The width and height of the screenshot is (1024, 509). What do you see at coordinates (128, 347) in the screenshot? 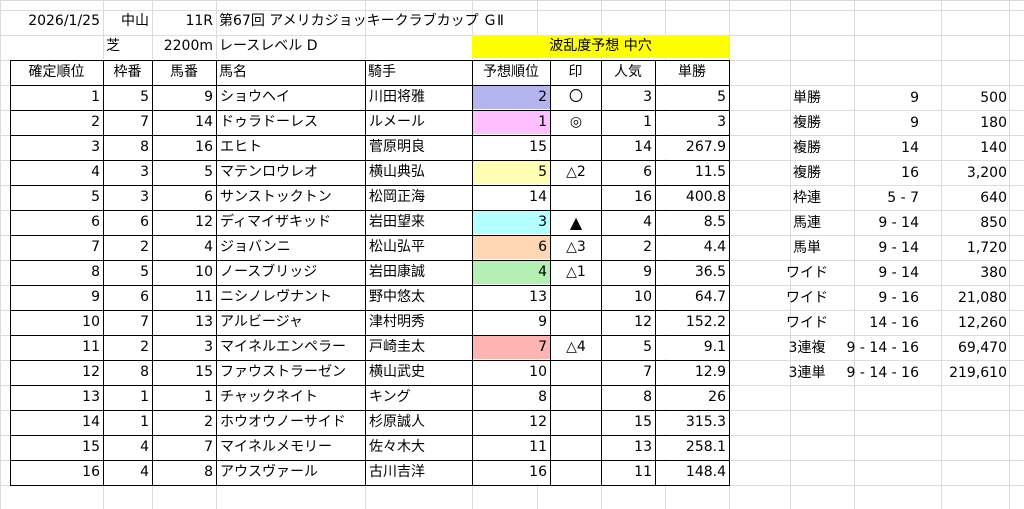
I see `frame-number-cell: 2` at bounding box center [128, 347].